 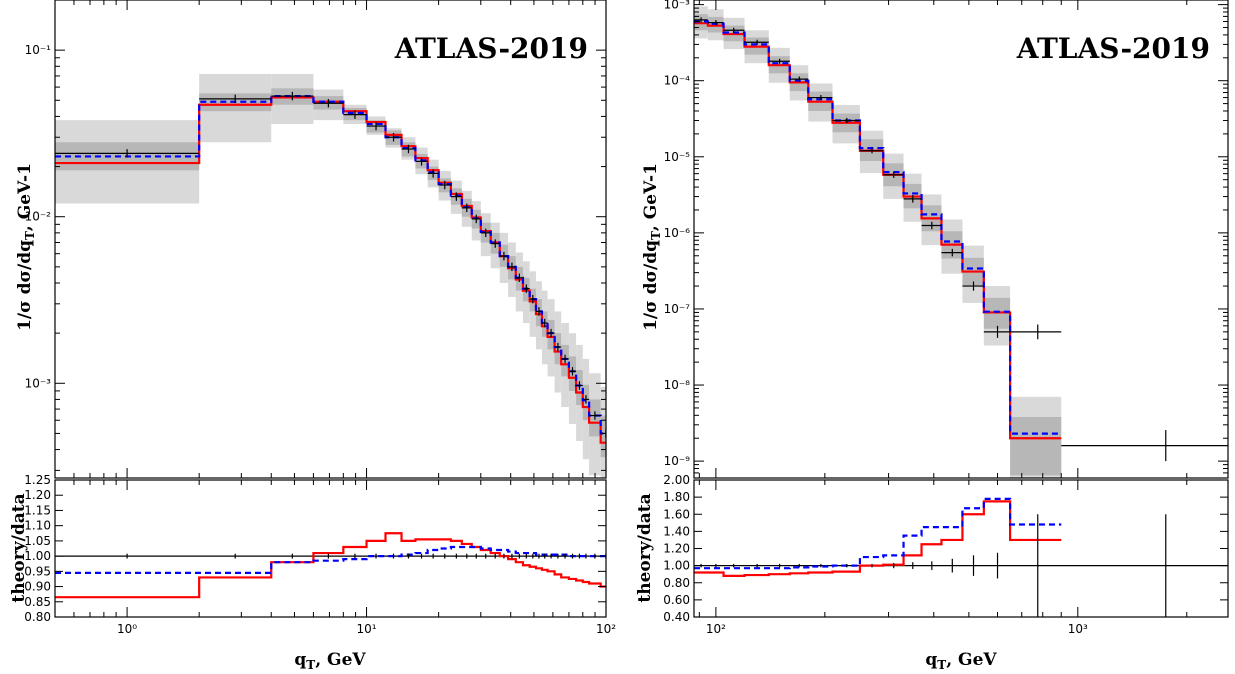 I want to click on x-tick-label: 10⁰, so click(x=127, y=629).